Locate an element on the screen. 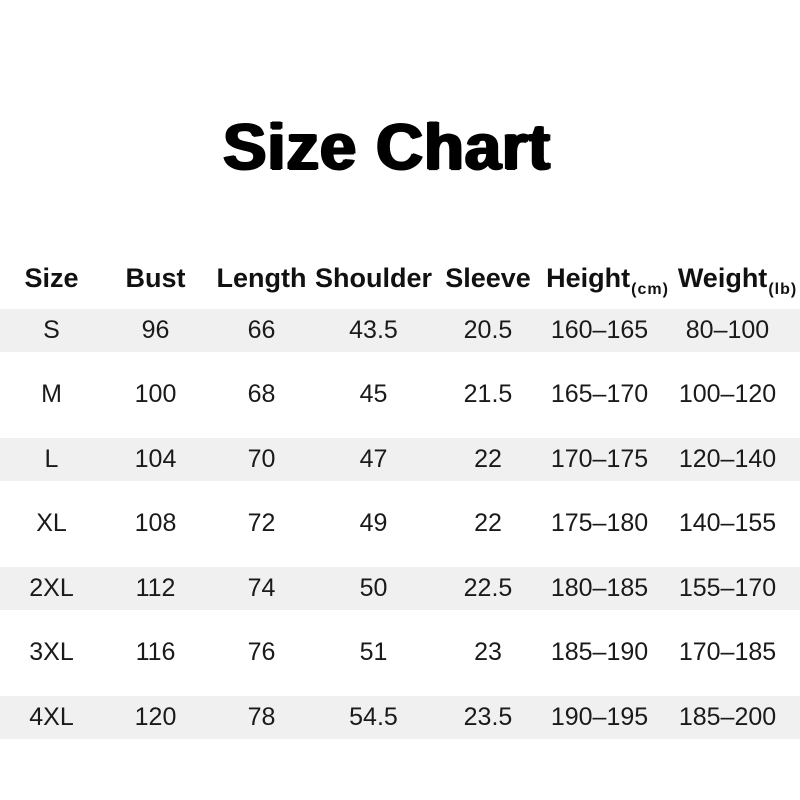 The height and width of the screenshot is (800, 800). value-cell: 72 is located at coordinates (261, 523).